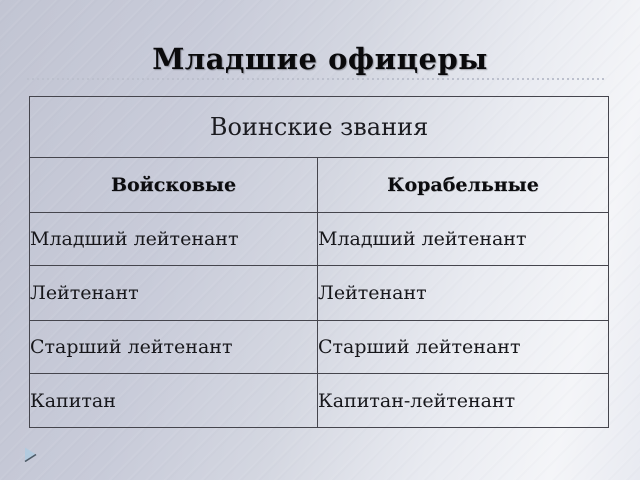  Describe the element at coordinates (173, 400) in the screenshot. I see `table-cell: Капитан` at that location.